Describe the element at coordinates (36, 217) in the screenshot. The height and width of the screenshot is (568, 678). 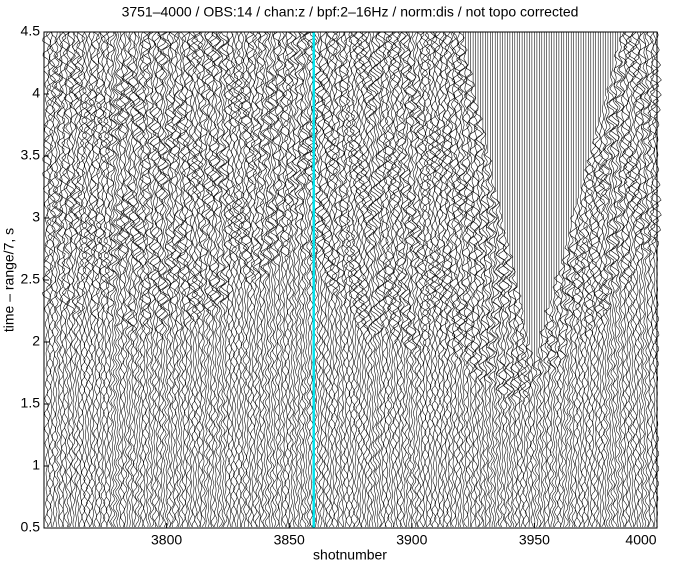
I see `y-tick-label: 3` at that location.